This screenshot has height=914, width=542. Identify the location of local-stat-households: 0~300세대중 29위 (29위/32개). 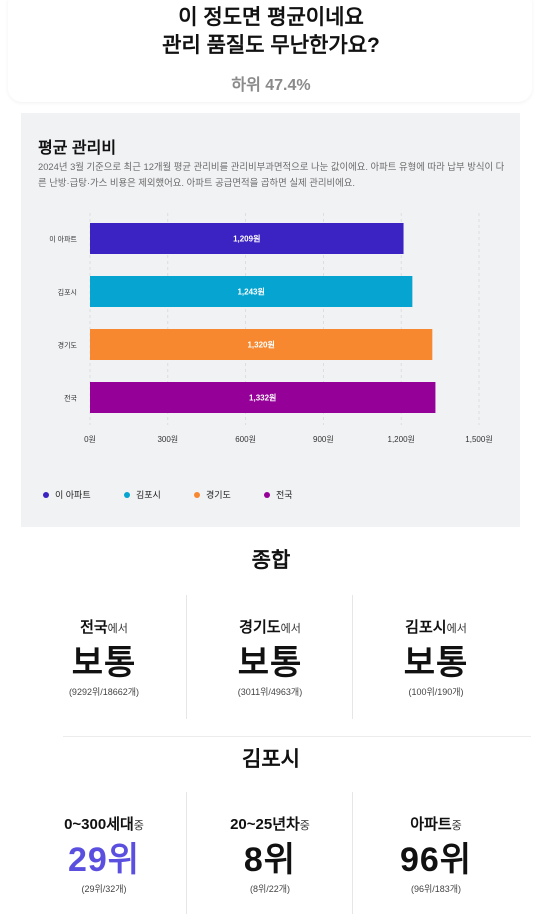
(104, 853).